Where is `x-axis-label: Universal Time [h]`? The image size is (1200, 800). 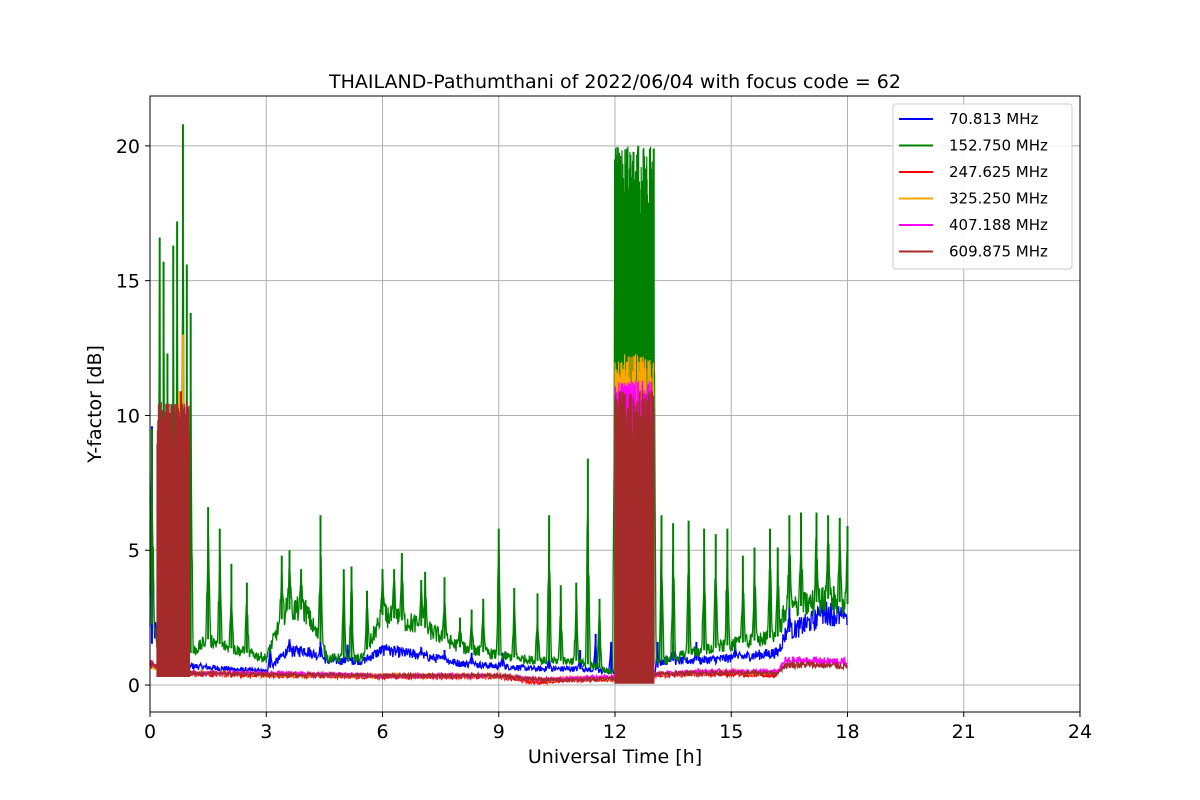 x-axis-label: Universal Time [h] is located at coordinates (615, 757).